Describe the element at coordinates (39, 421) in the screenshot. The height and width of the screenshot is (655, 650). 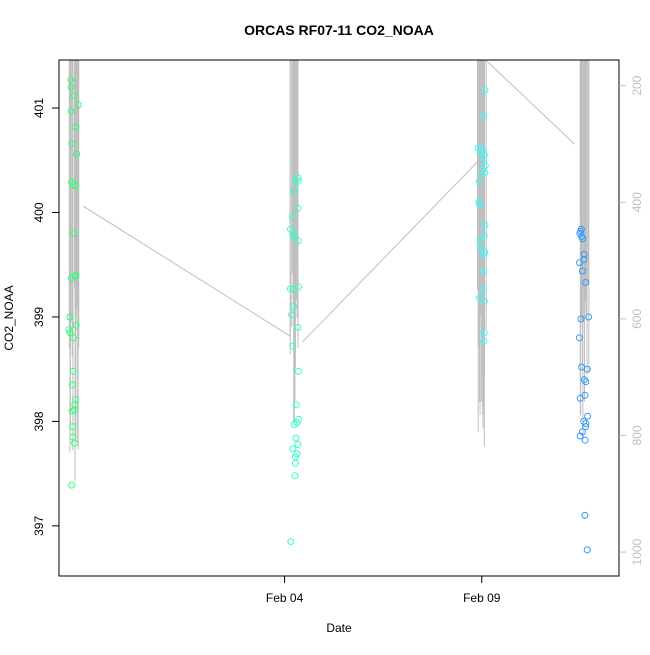
I see `y-tick-label: 398` at that location.